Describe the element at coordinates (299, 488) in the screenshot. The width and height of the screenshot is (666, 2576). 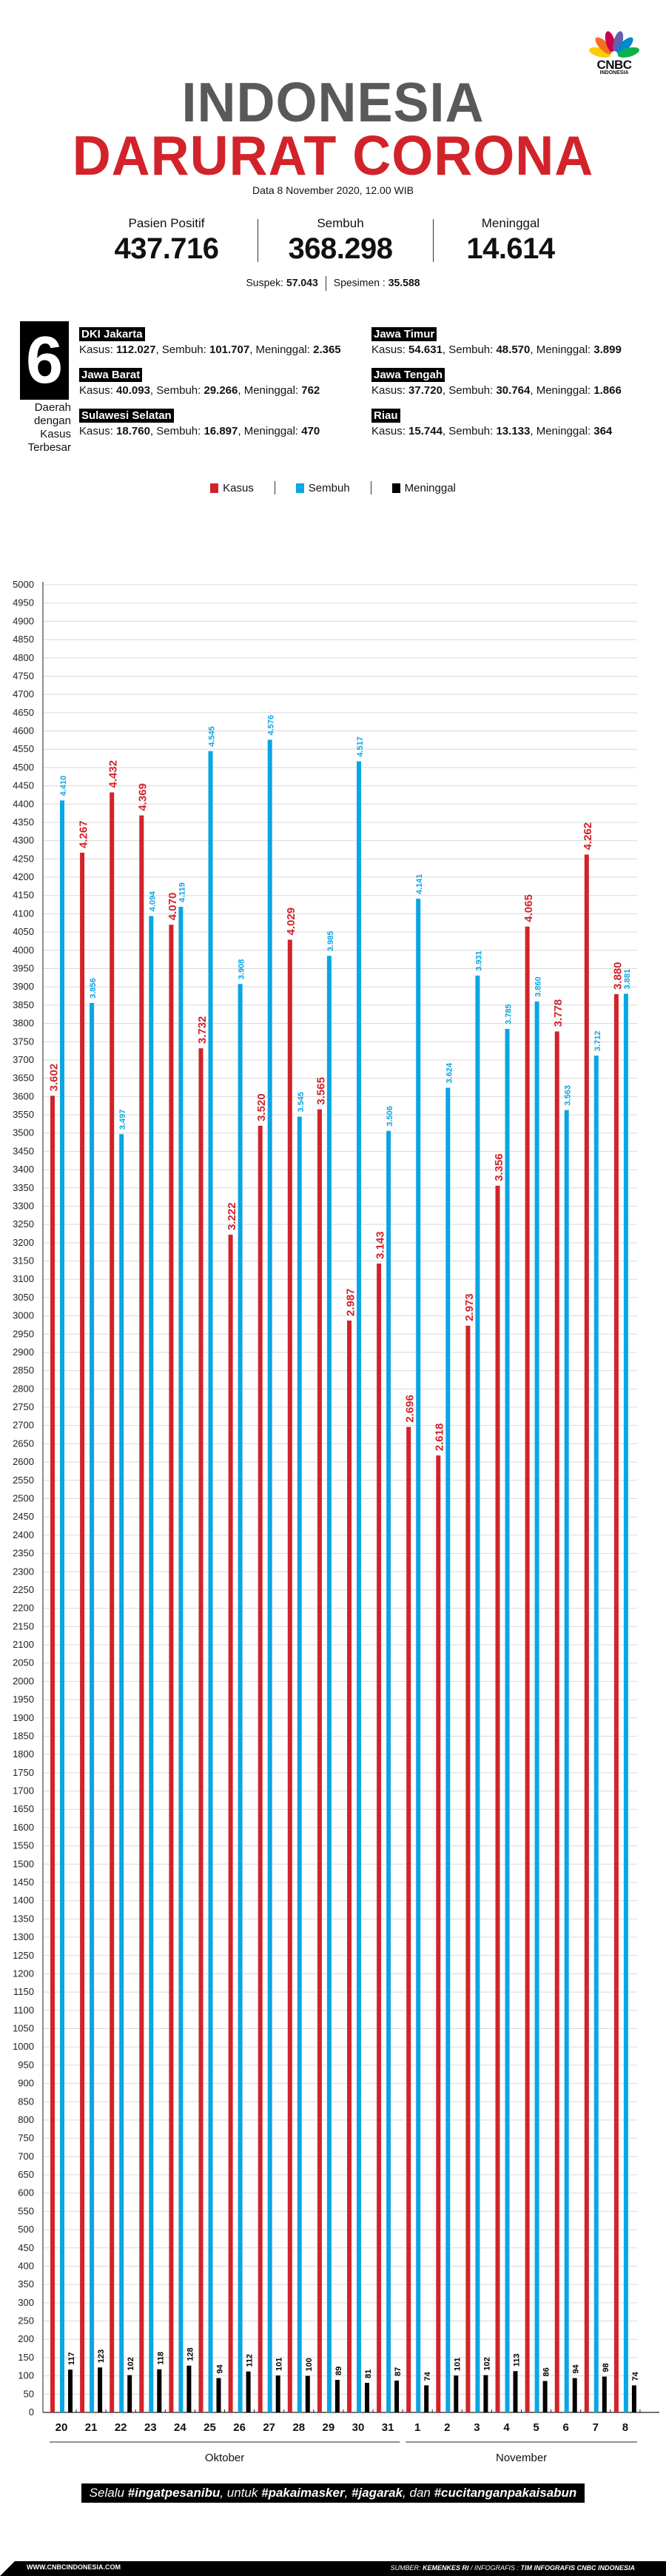
I see `legend-swatch-sembuh` at that location.